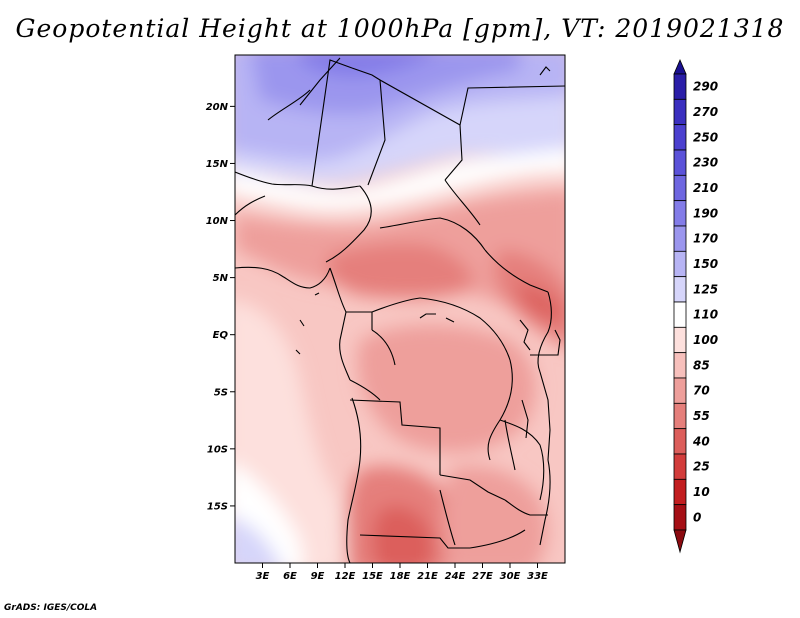 The width and height of the screenshot is (800, 618). I want to click on colorbar-label: 210, so click(705, 188).